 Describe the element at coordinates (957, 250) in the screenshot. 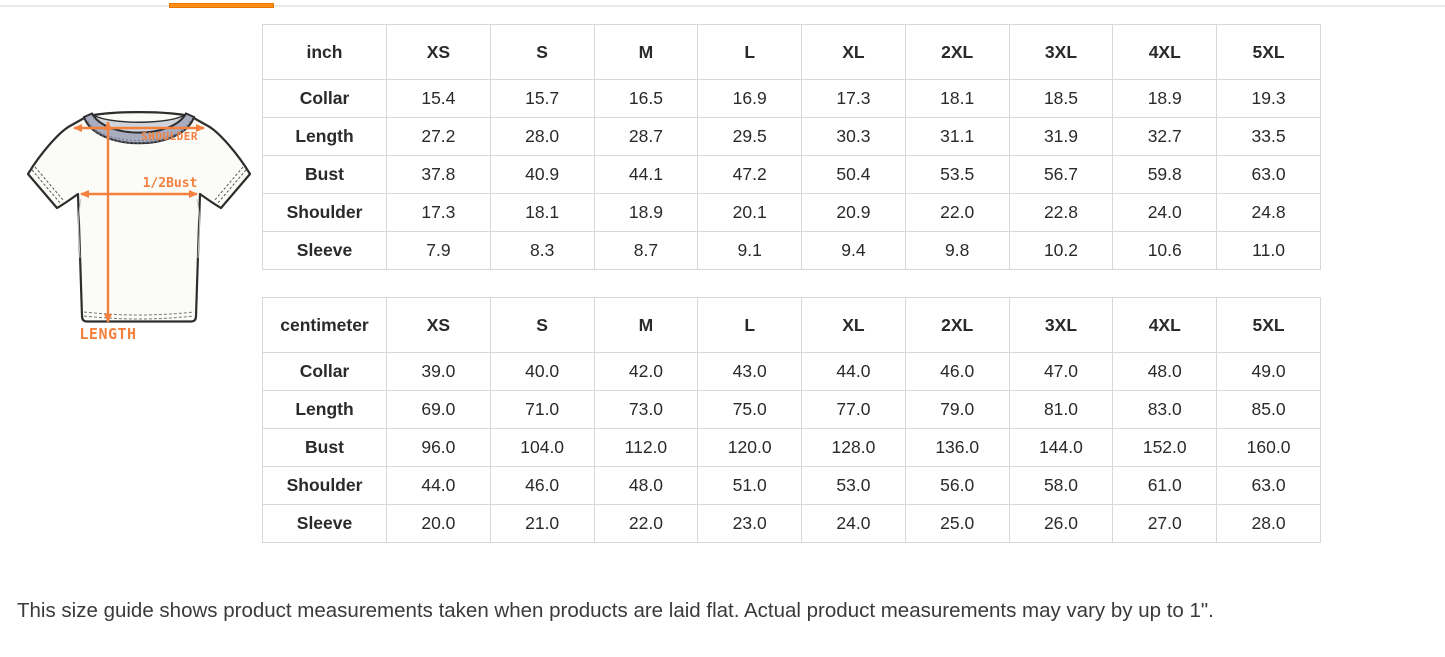

I see `measurement-value-cell: 9.8` at that location.